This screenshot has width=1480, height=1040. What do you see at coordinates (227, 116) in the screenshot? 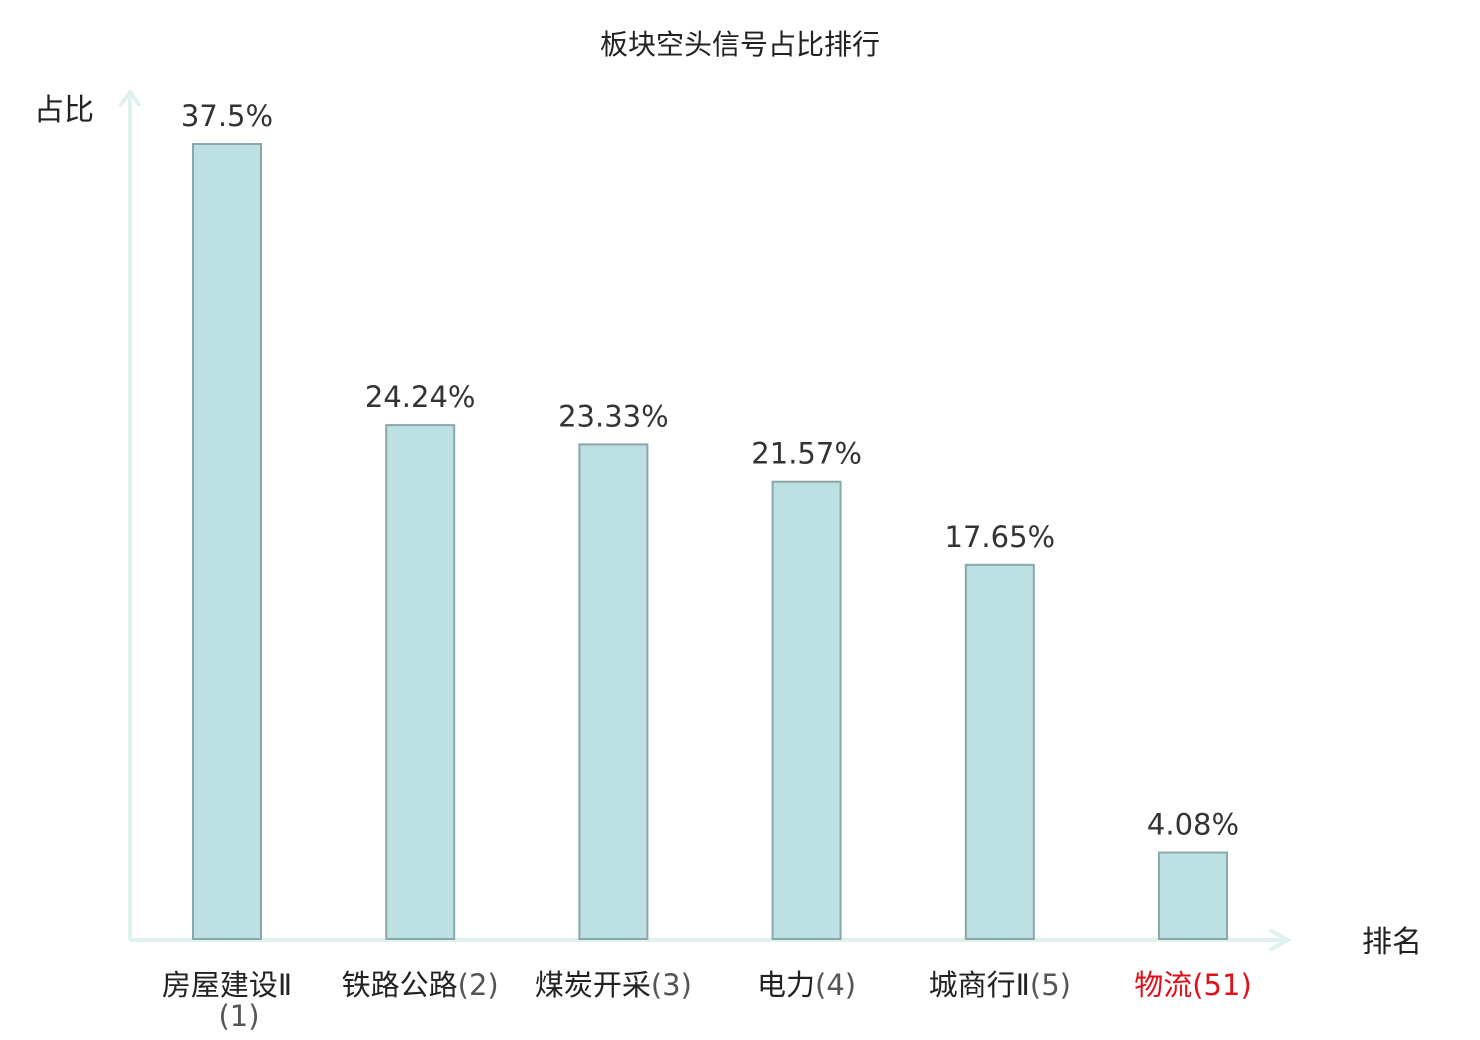
I see `value-label-1: 37.5%` at bounding box center [227, 116].